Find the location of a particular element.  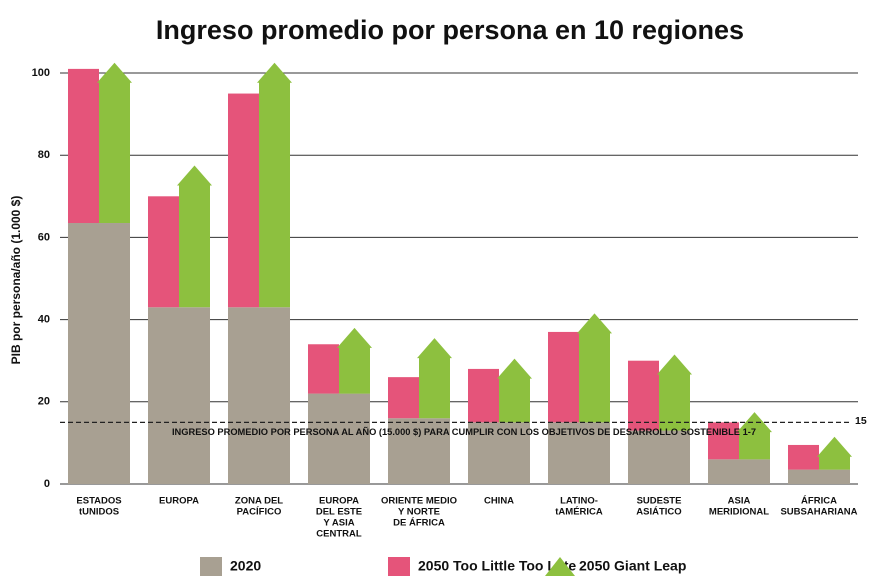

x-tick-label: ÁFRICA is located at coordinates (819, 501).